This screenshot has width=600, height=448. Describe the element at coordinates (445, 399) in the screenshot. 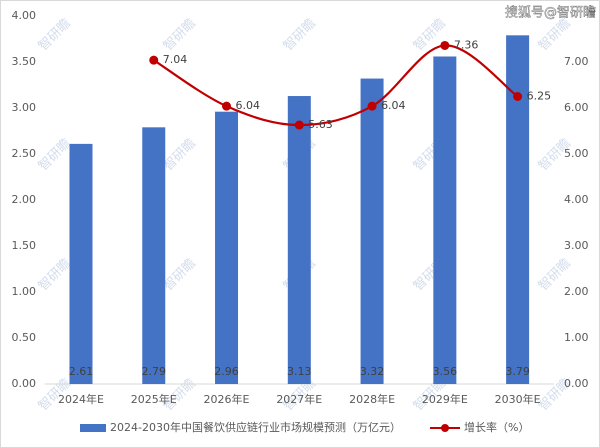

I see `x-tick-label: 2029年E` at that location.